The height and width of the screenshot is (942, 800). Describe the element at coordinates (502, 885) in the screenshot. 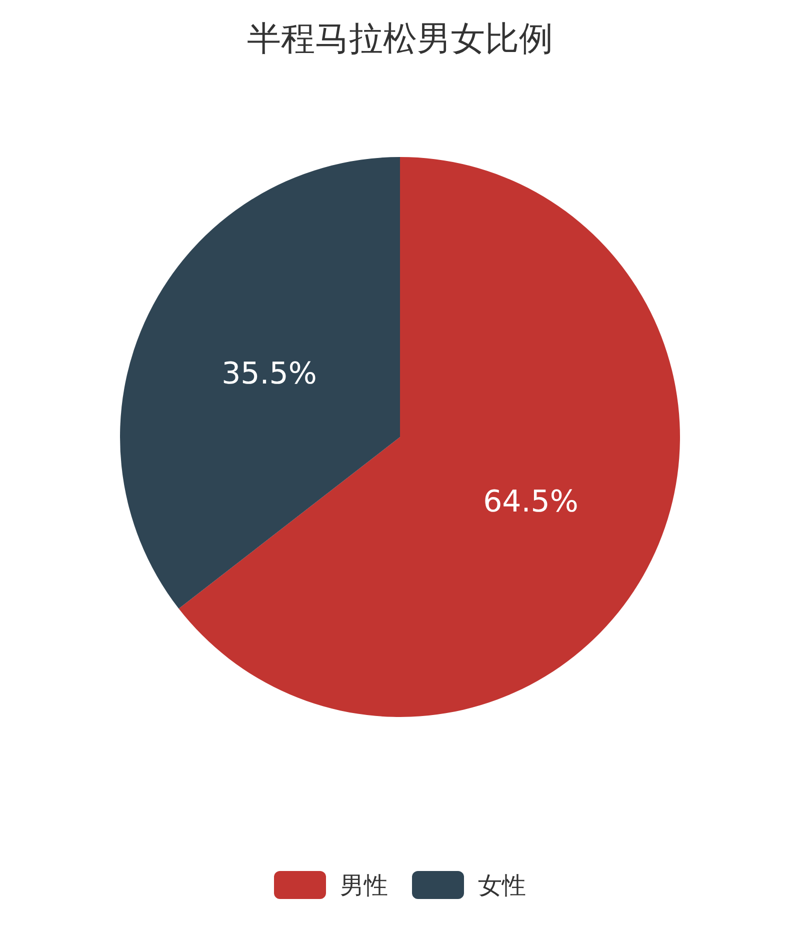

I see `legend-label: 女性` at that location.